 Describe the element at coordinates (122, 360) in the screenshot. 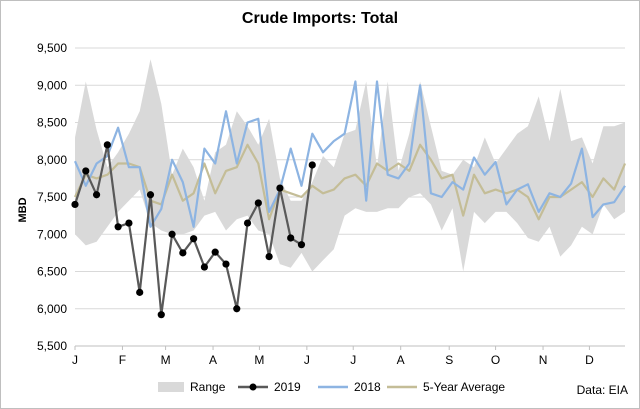

I see `x-tick-label: F` at that location.